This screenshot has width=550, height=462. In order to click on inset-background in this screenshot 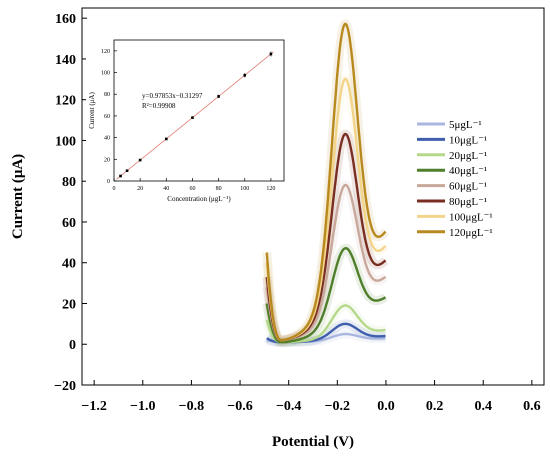, I will do `click(189, 123)`.